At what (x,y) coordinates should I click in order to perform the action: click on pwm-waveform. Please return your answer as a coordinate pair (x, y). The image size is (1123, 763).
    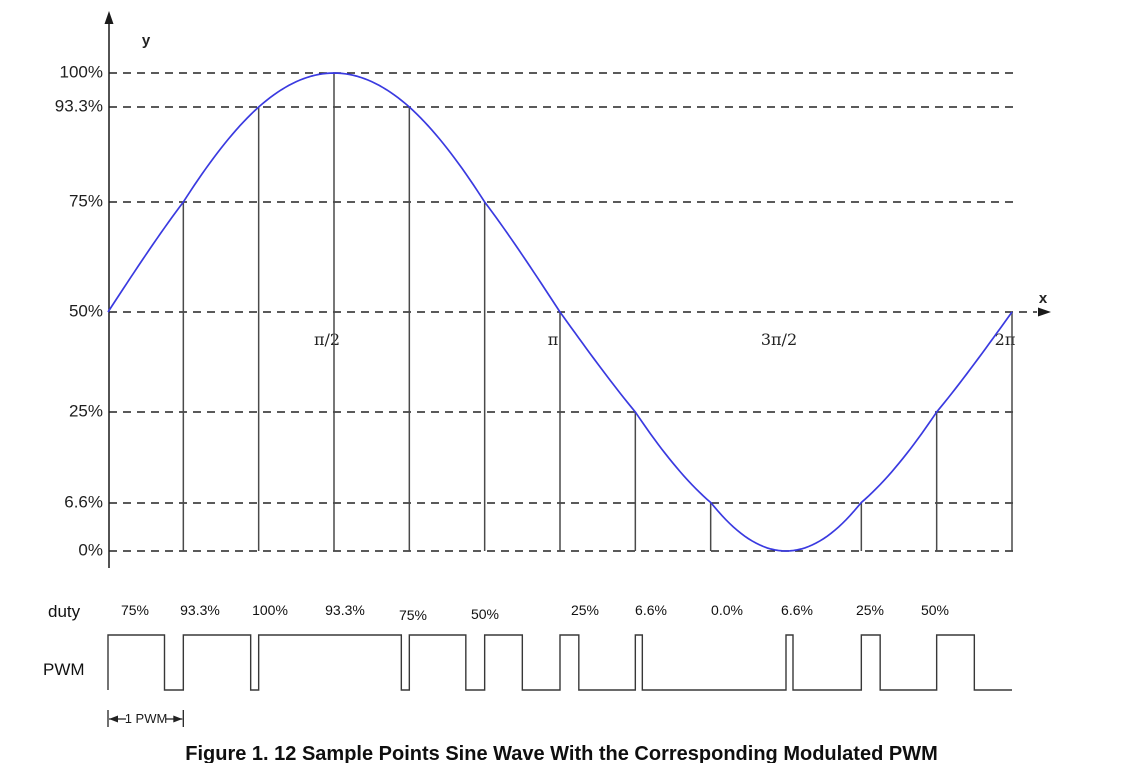
    Looking at the image, I should click on (559, 662).